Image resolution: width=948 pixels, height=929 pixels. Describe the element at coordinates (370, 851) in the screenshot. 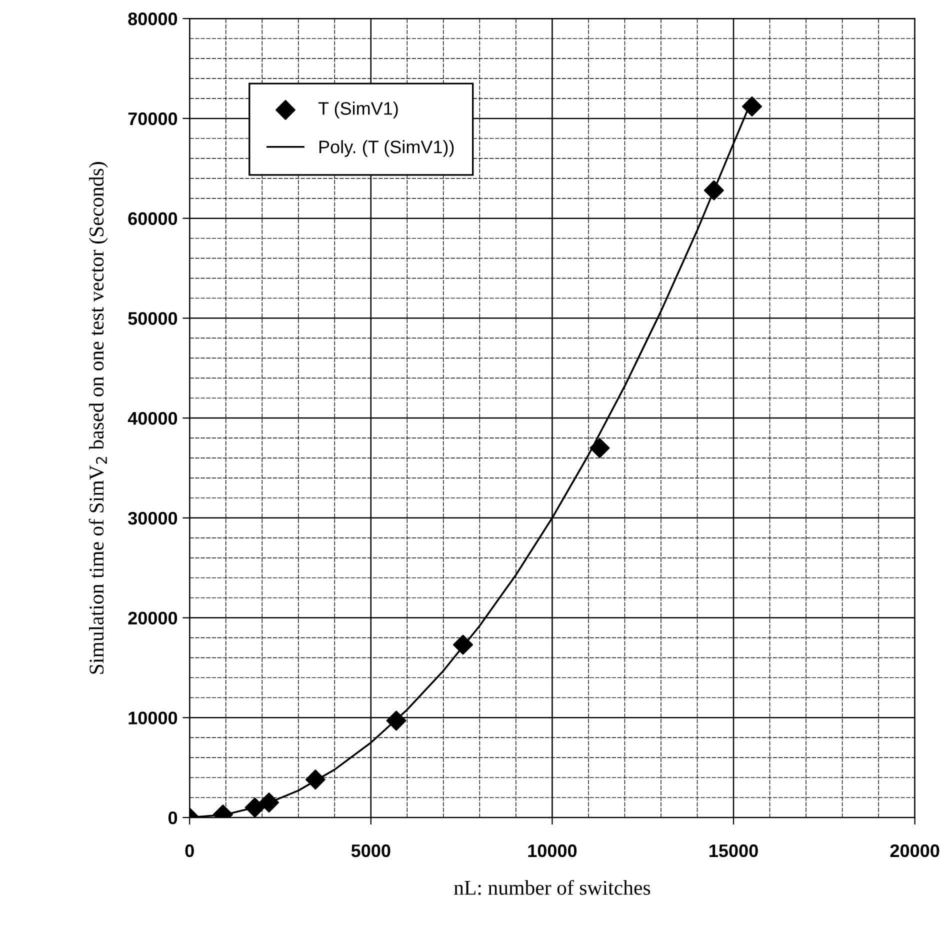

I see `x-tick-label: 5000` at that location.